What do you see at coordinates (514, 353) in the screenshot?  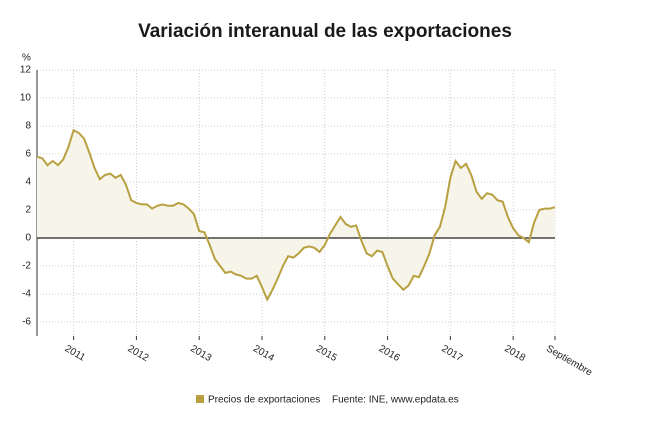 I see `x-tick-label: 2018` at bounding box center [514, 353].